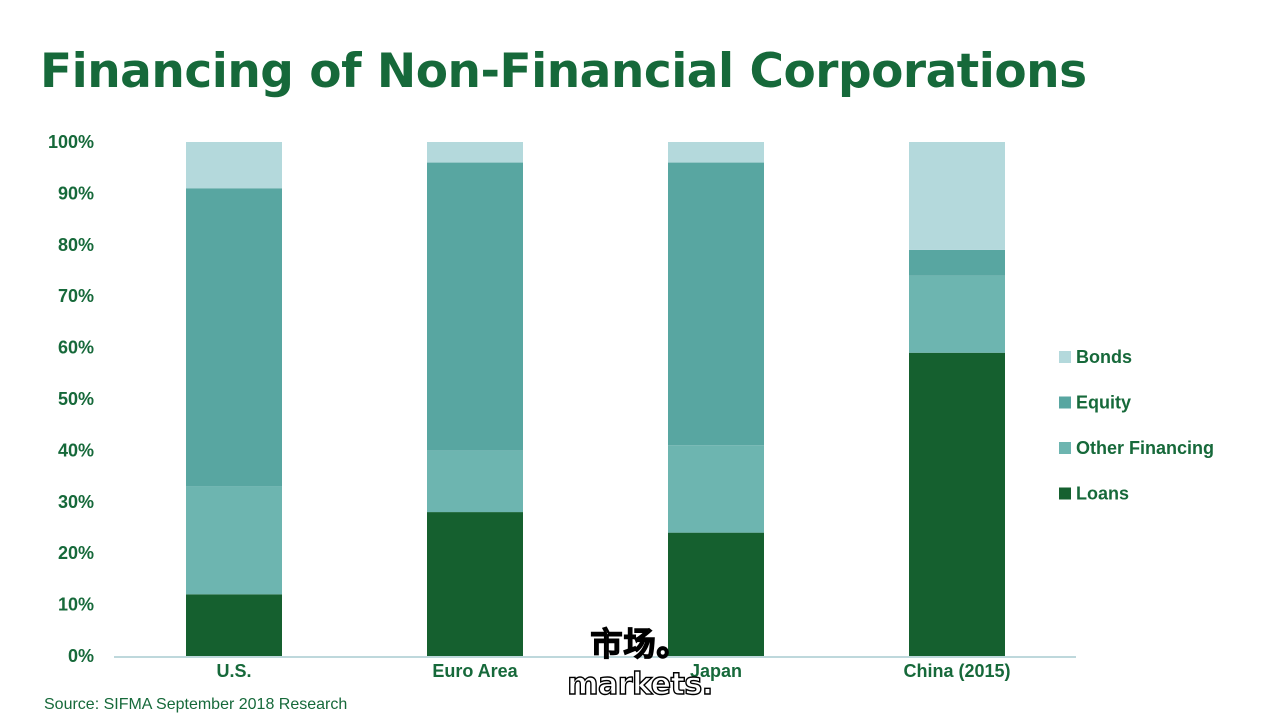 The image size is (1280, 720). What do you see at coordinates (957, 314) in the screenshot?
I see `bar-other-financing-china-2015` at bounding box center [957, 314].